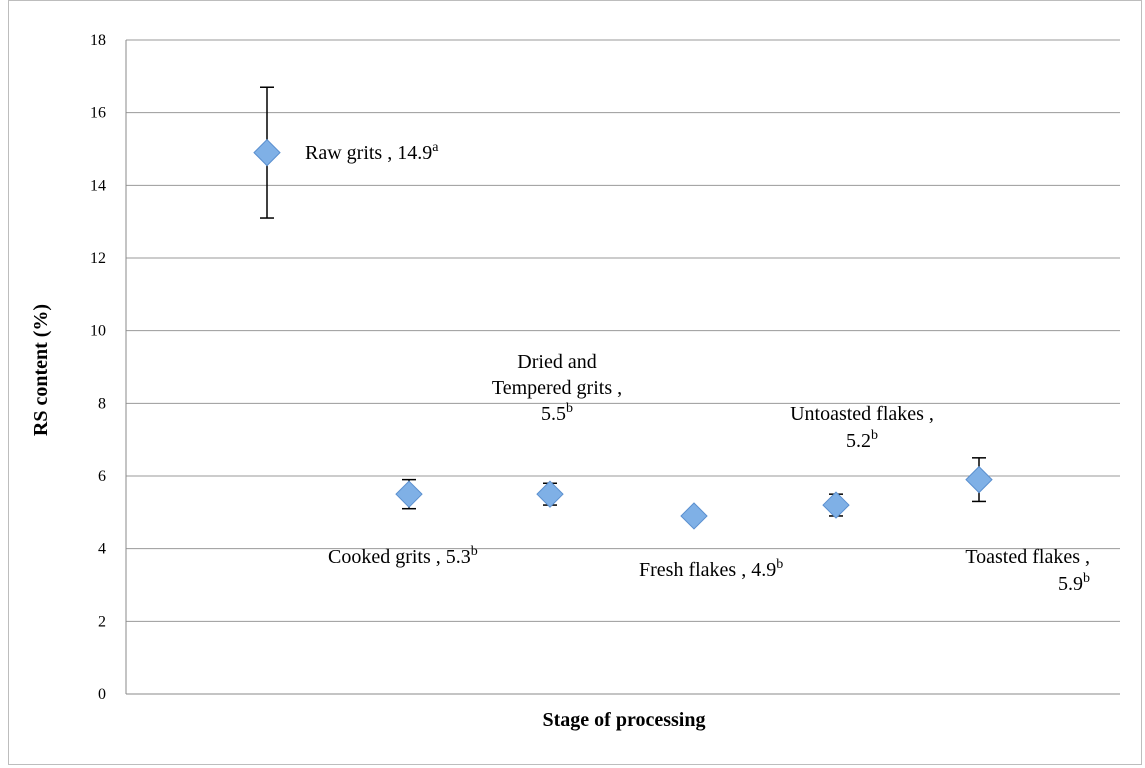  What do you see at coordinates (372, 152) in the screenshot?
I see `data-label: Raw grits , 14.9a` at bounding box center [372, 152].